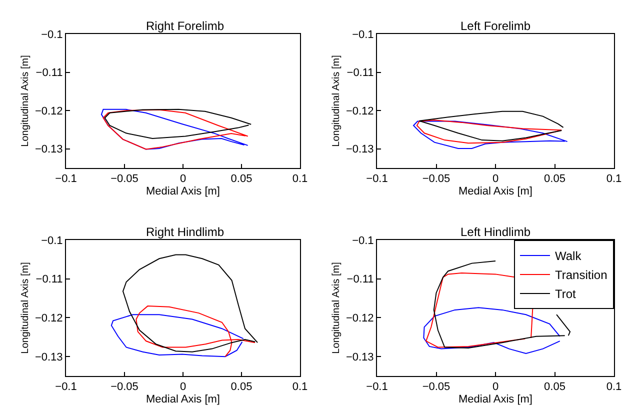  What do you see at coordinates (185, 26) in the screenshot?
I see `chart-title: Right Forelimb` at bounding box center [185, 26].